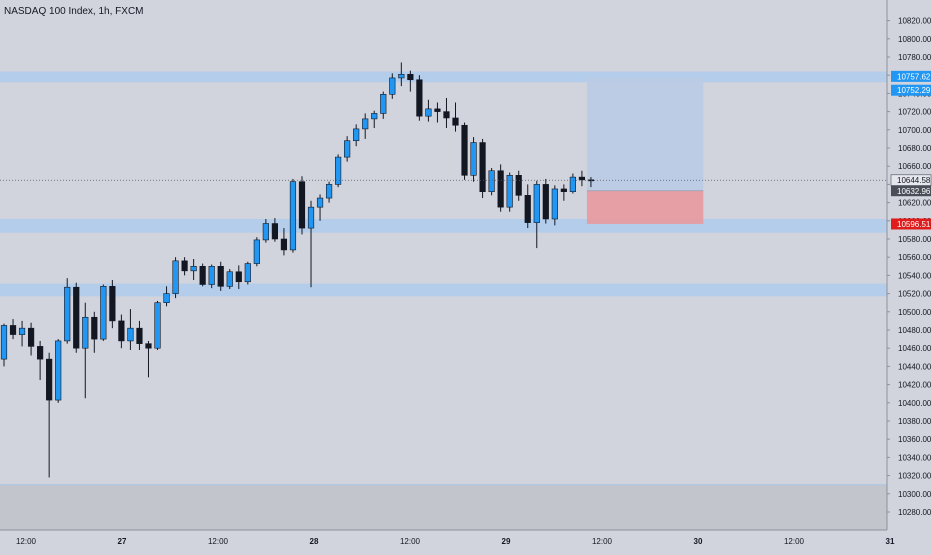 The width and height of the screenshot is (932, 555). I want to click on price-label: 10632.96, so click(911, 191).